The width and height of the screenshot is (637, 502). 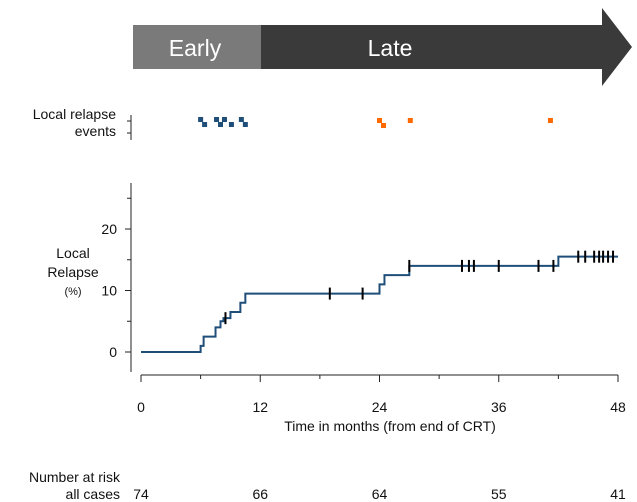 I want to click on risk-count: 64, so click(x=380, y=494).